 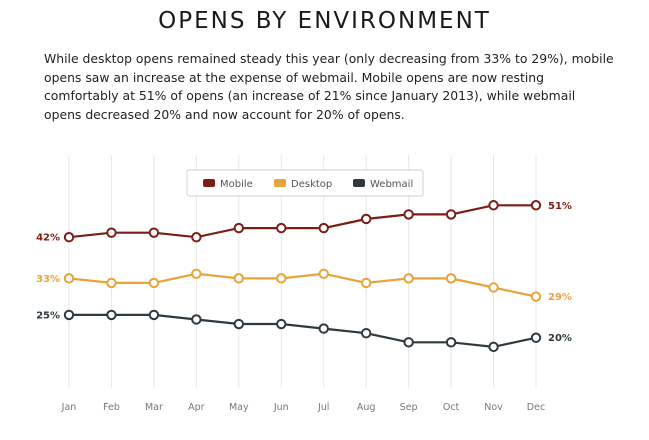 I want to click on desktop-point-apr, so click(x=196, y=273).